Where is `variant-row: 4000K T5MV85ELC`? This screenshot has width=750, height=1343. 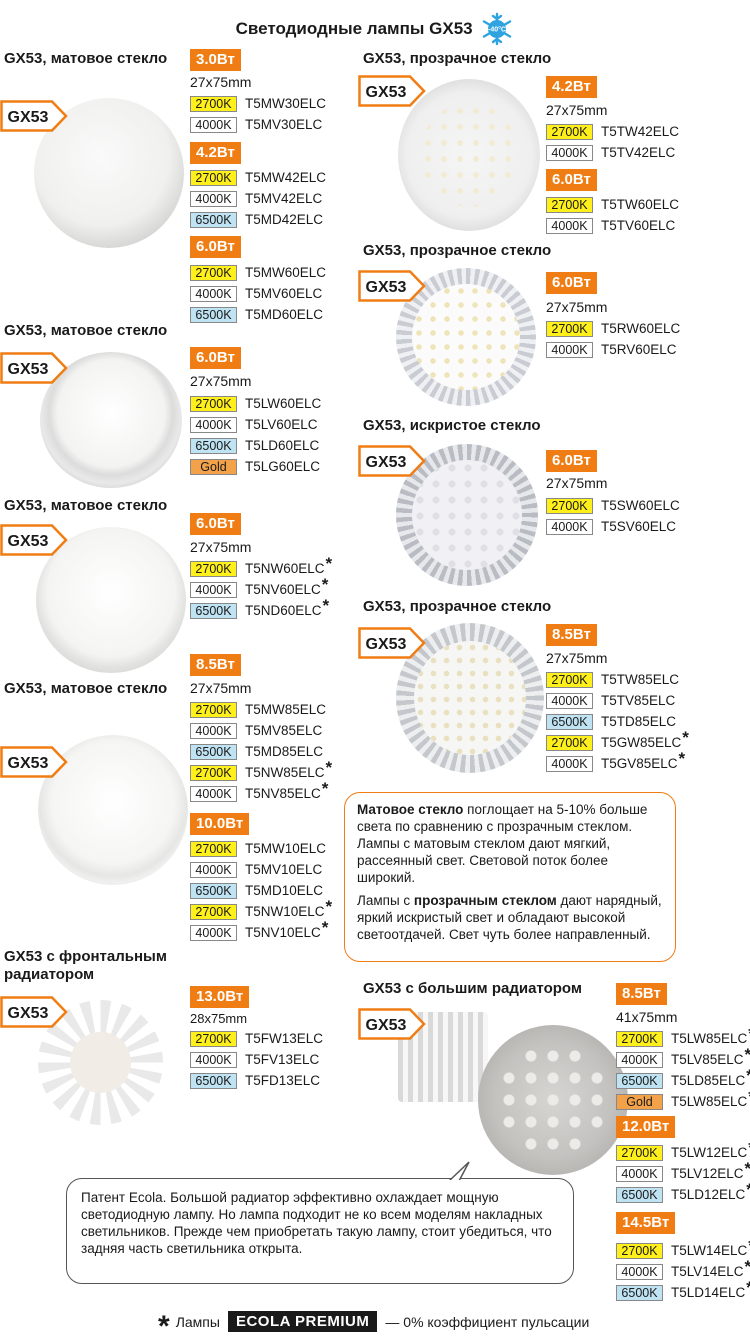
variant-row: 4000K T5MV85ELC is located at coordinates (261, 730).